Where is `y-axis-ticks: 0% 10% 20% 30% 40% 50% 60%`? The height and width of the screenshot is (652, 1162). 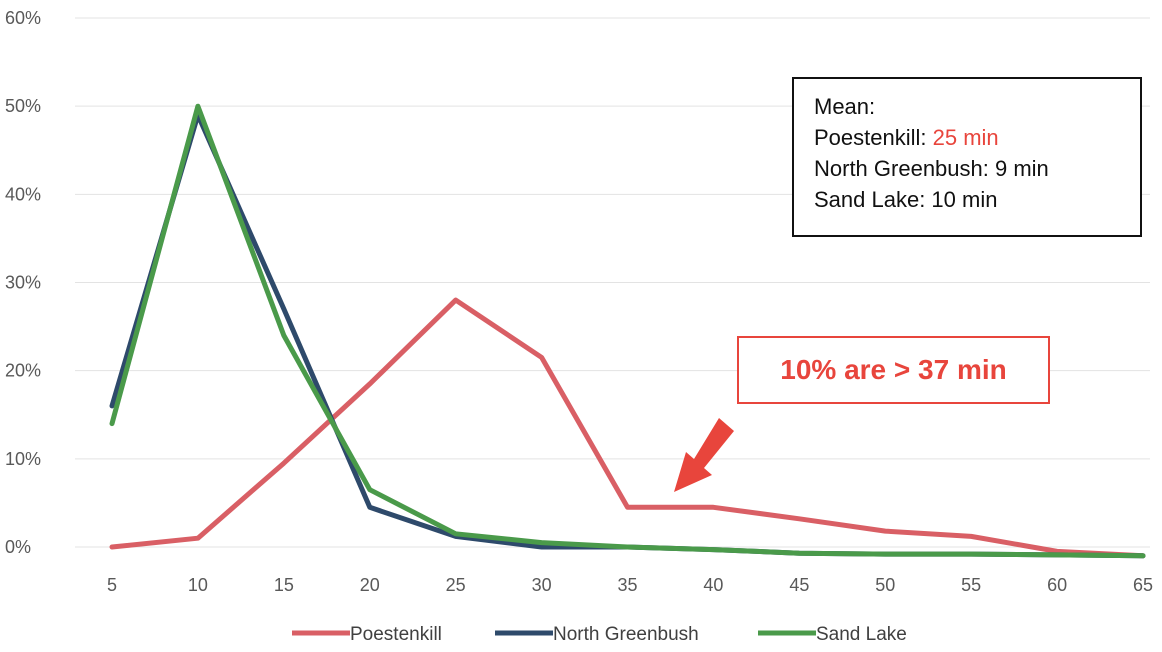 y-axis-ticks: 0% 10% 20% 30% 40% 50% 60% is located at coordinates (23, 282).